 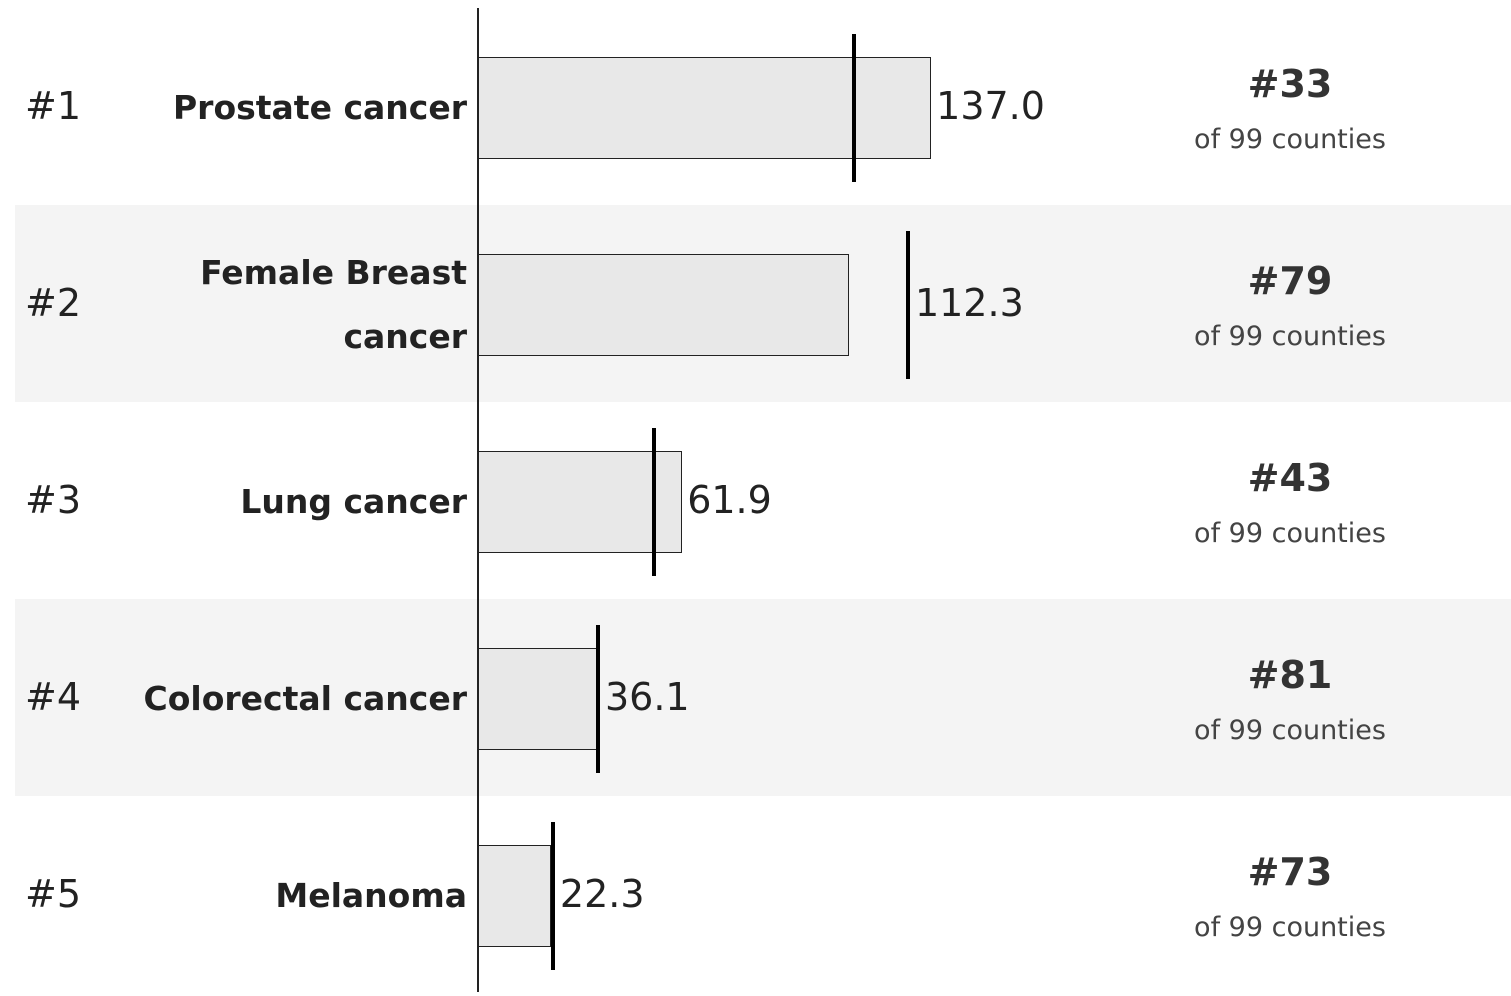 I want to click on category-label: Prostate cancer, so click(x=319, y=107).